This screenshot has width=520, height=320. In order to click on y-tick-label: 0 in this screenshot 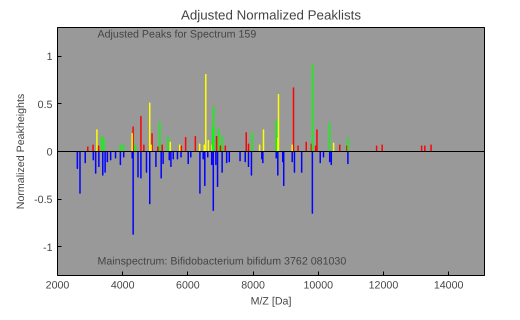, I will do `click(49, 152)`.